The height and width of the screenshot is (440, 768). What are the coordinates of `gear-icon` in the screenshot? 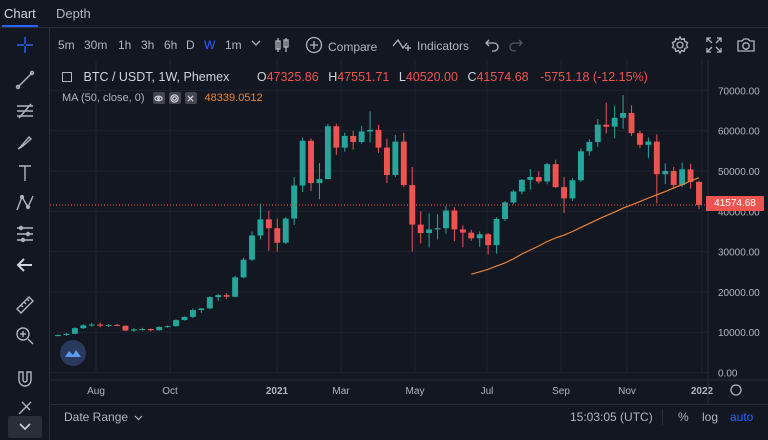 It's located at (174, 98).